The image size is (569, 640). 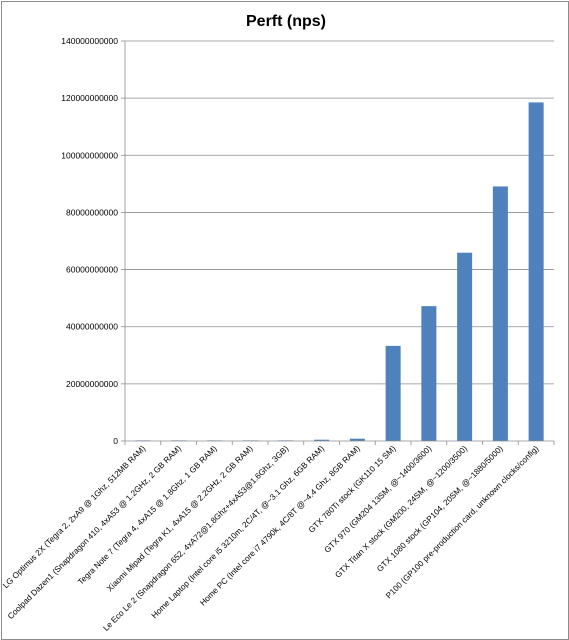 What do you see at coordinates (92, 327) in the screenshot?
I see `y-tick-label: 40000000000` at bounding box center [92, 327].